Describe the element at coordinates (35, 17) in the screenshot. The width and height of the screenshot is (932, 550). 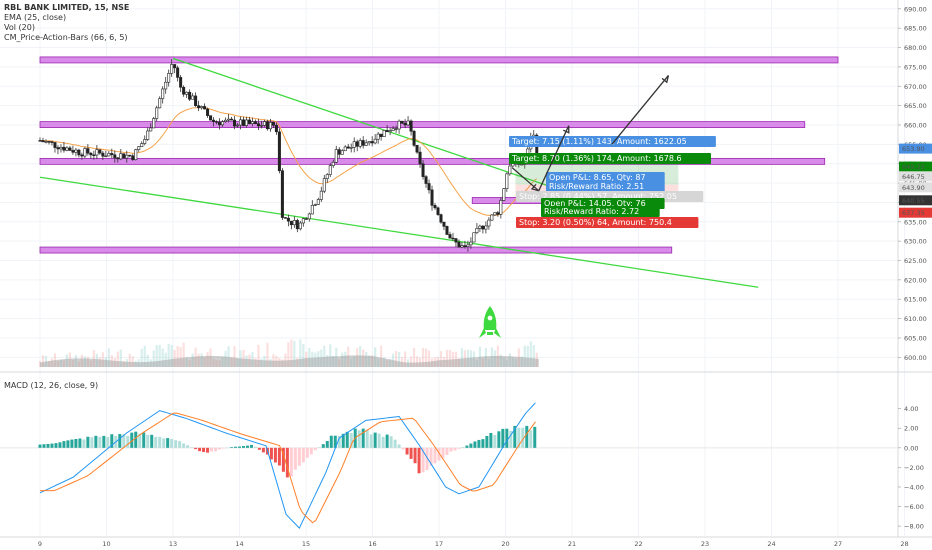
I see `ema-legend: EMA (25, close)` at that location.